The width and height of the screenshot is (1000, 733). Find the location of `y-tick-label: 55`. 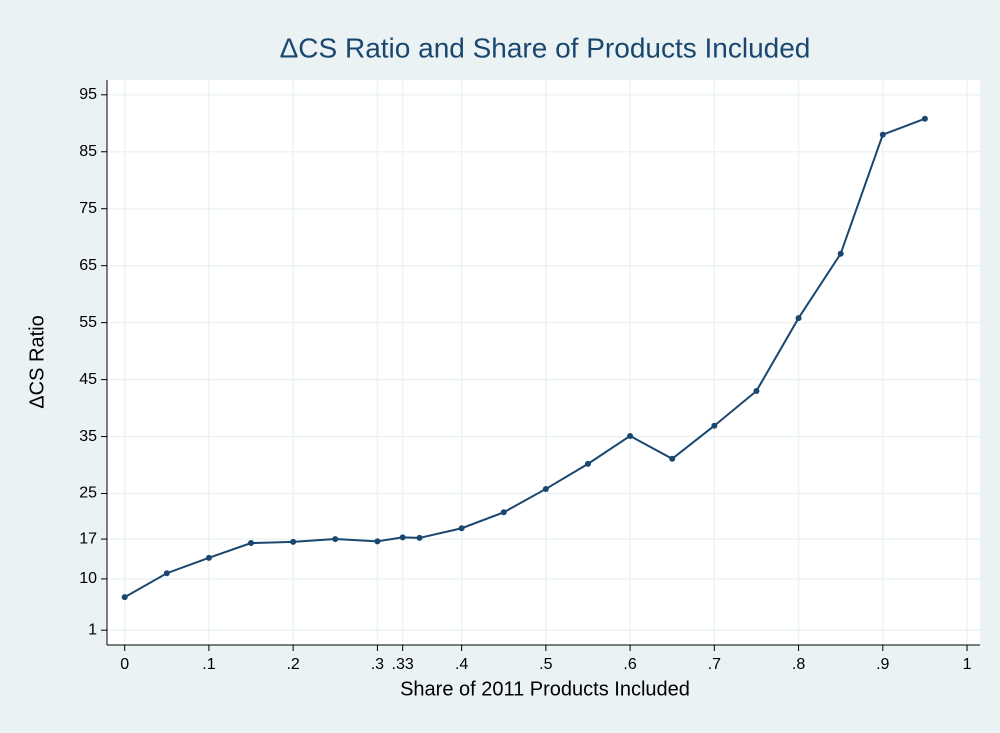

y-tick-label: 55 is located at coordinates (88, 322).